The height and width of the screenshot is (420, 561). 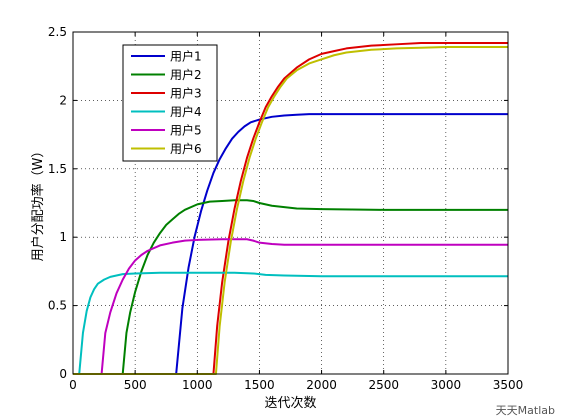 I want to click on x-tick-label: 1000, so click(x=197, y=385).